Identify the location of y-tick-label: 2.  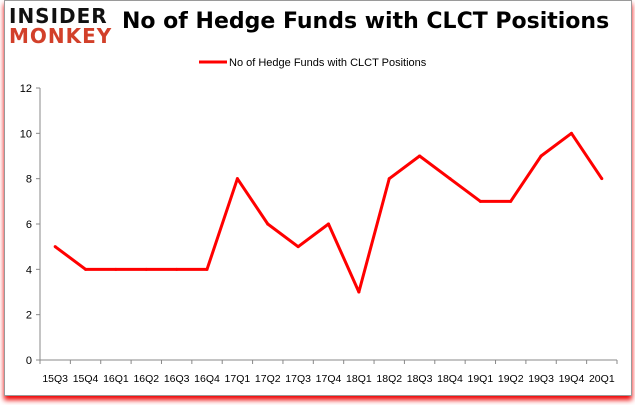
(29, 316).